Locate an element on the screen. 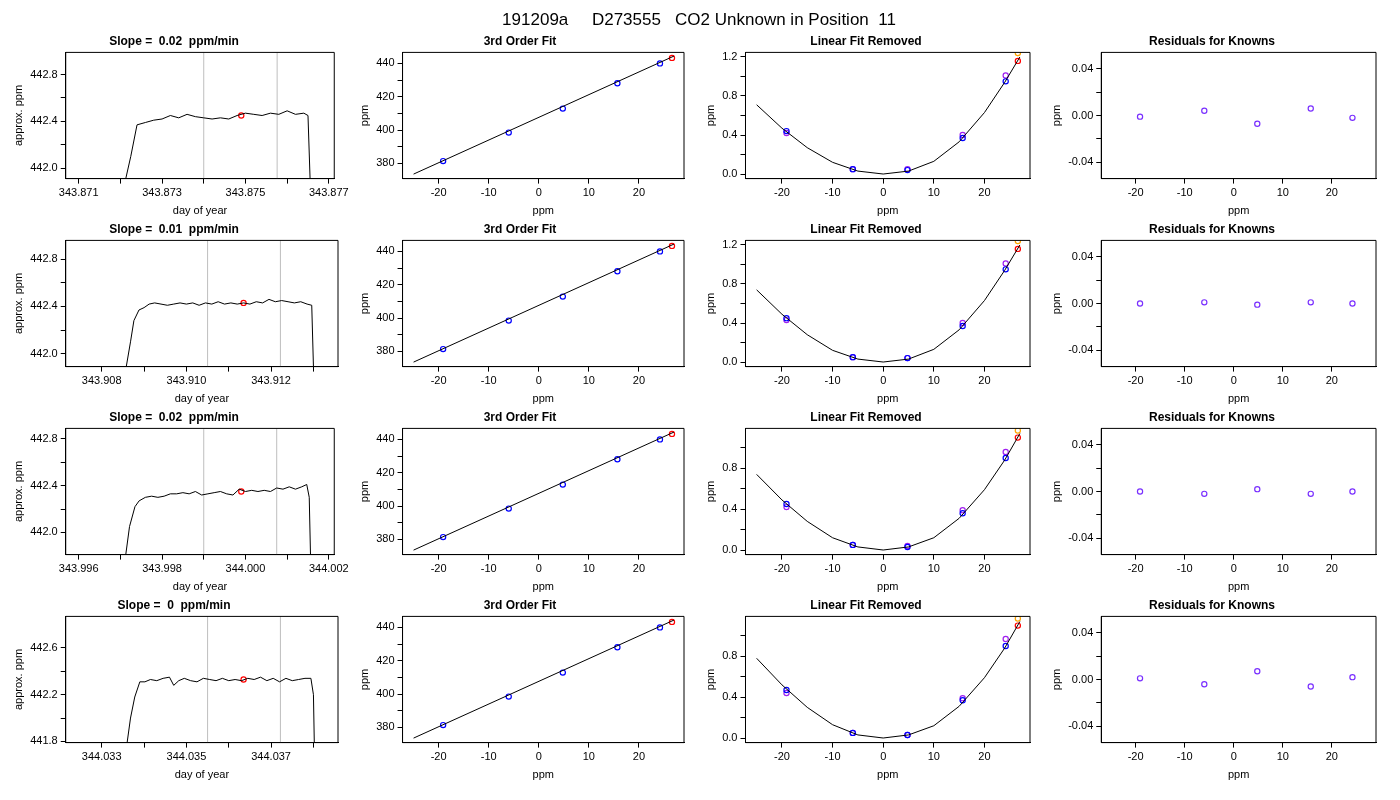  y-tick-label: 440 is located at coordinates (385, 62).